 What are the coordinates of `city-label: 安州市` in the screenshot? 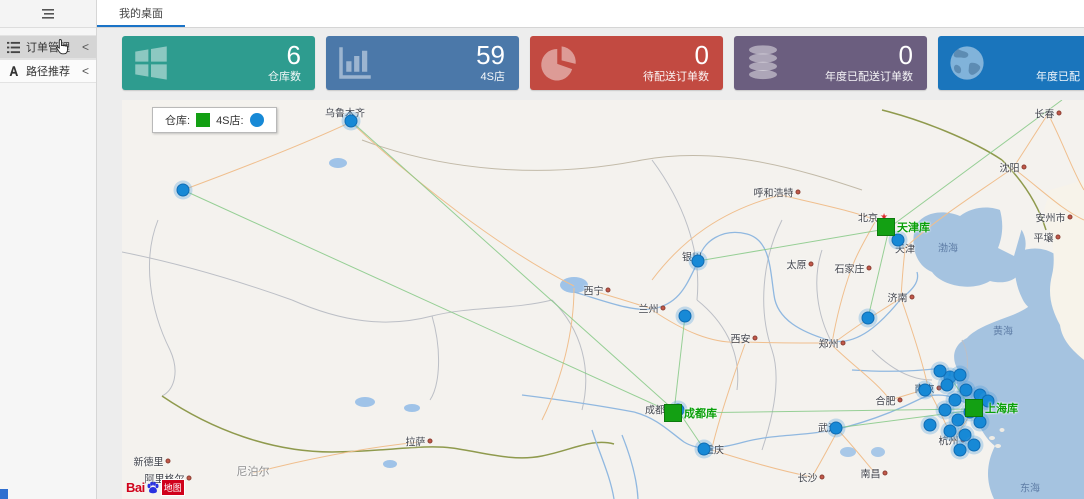 It's located at (1054, 217).